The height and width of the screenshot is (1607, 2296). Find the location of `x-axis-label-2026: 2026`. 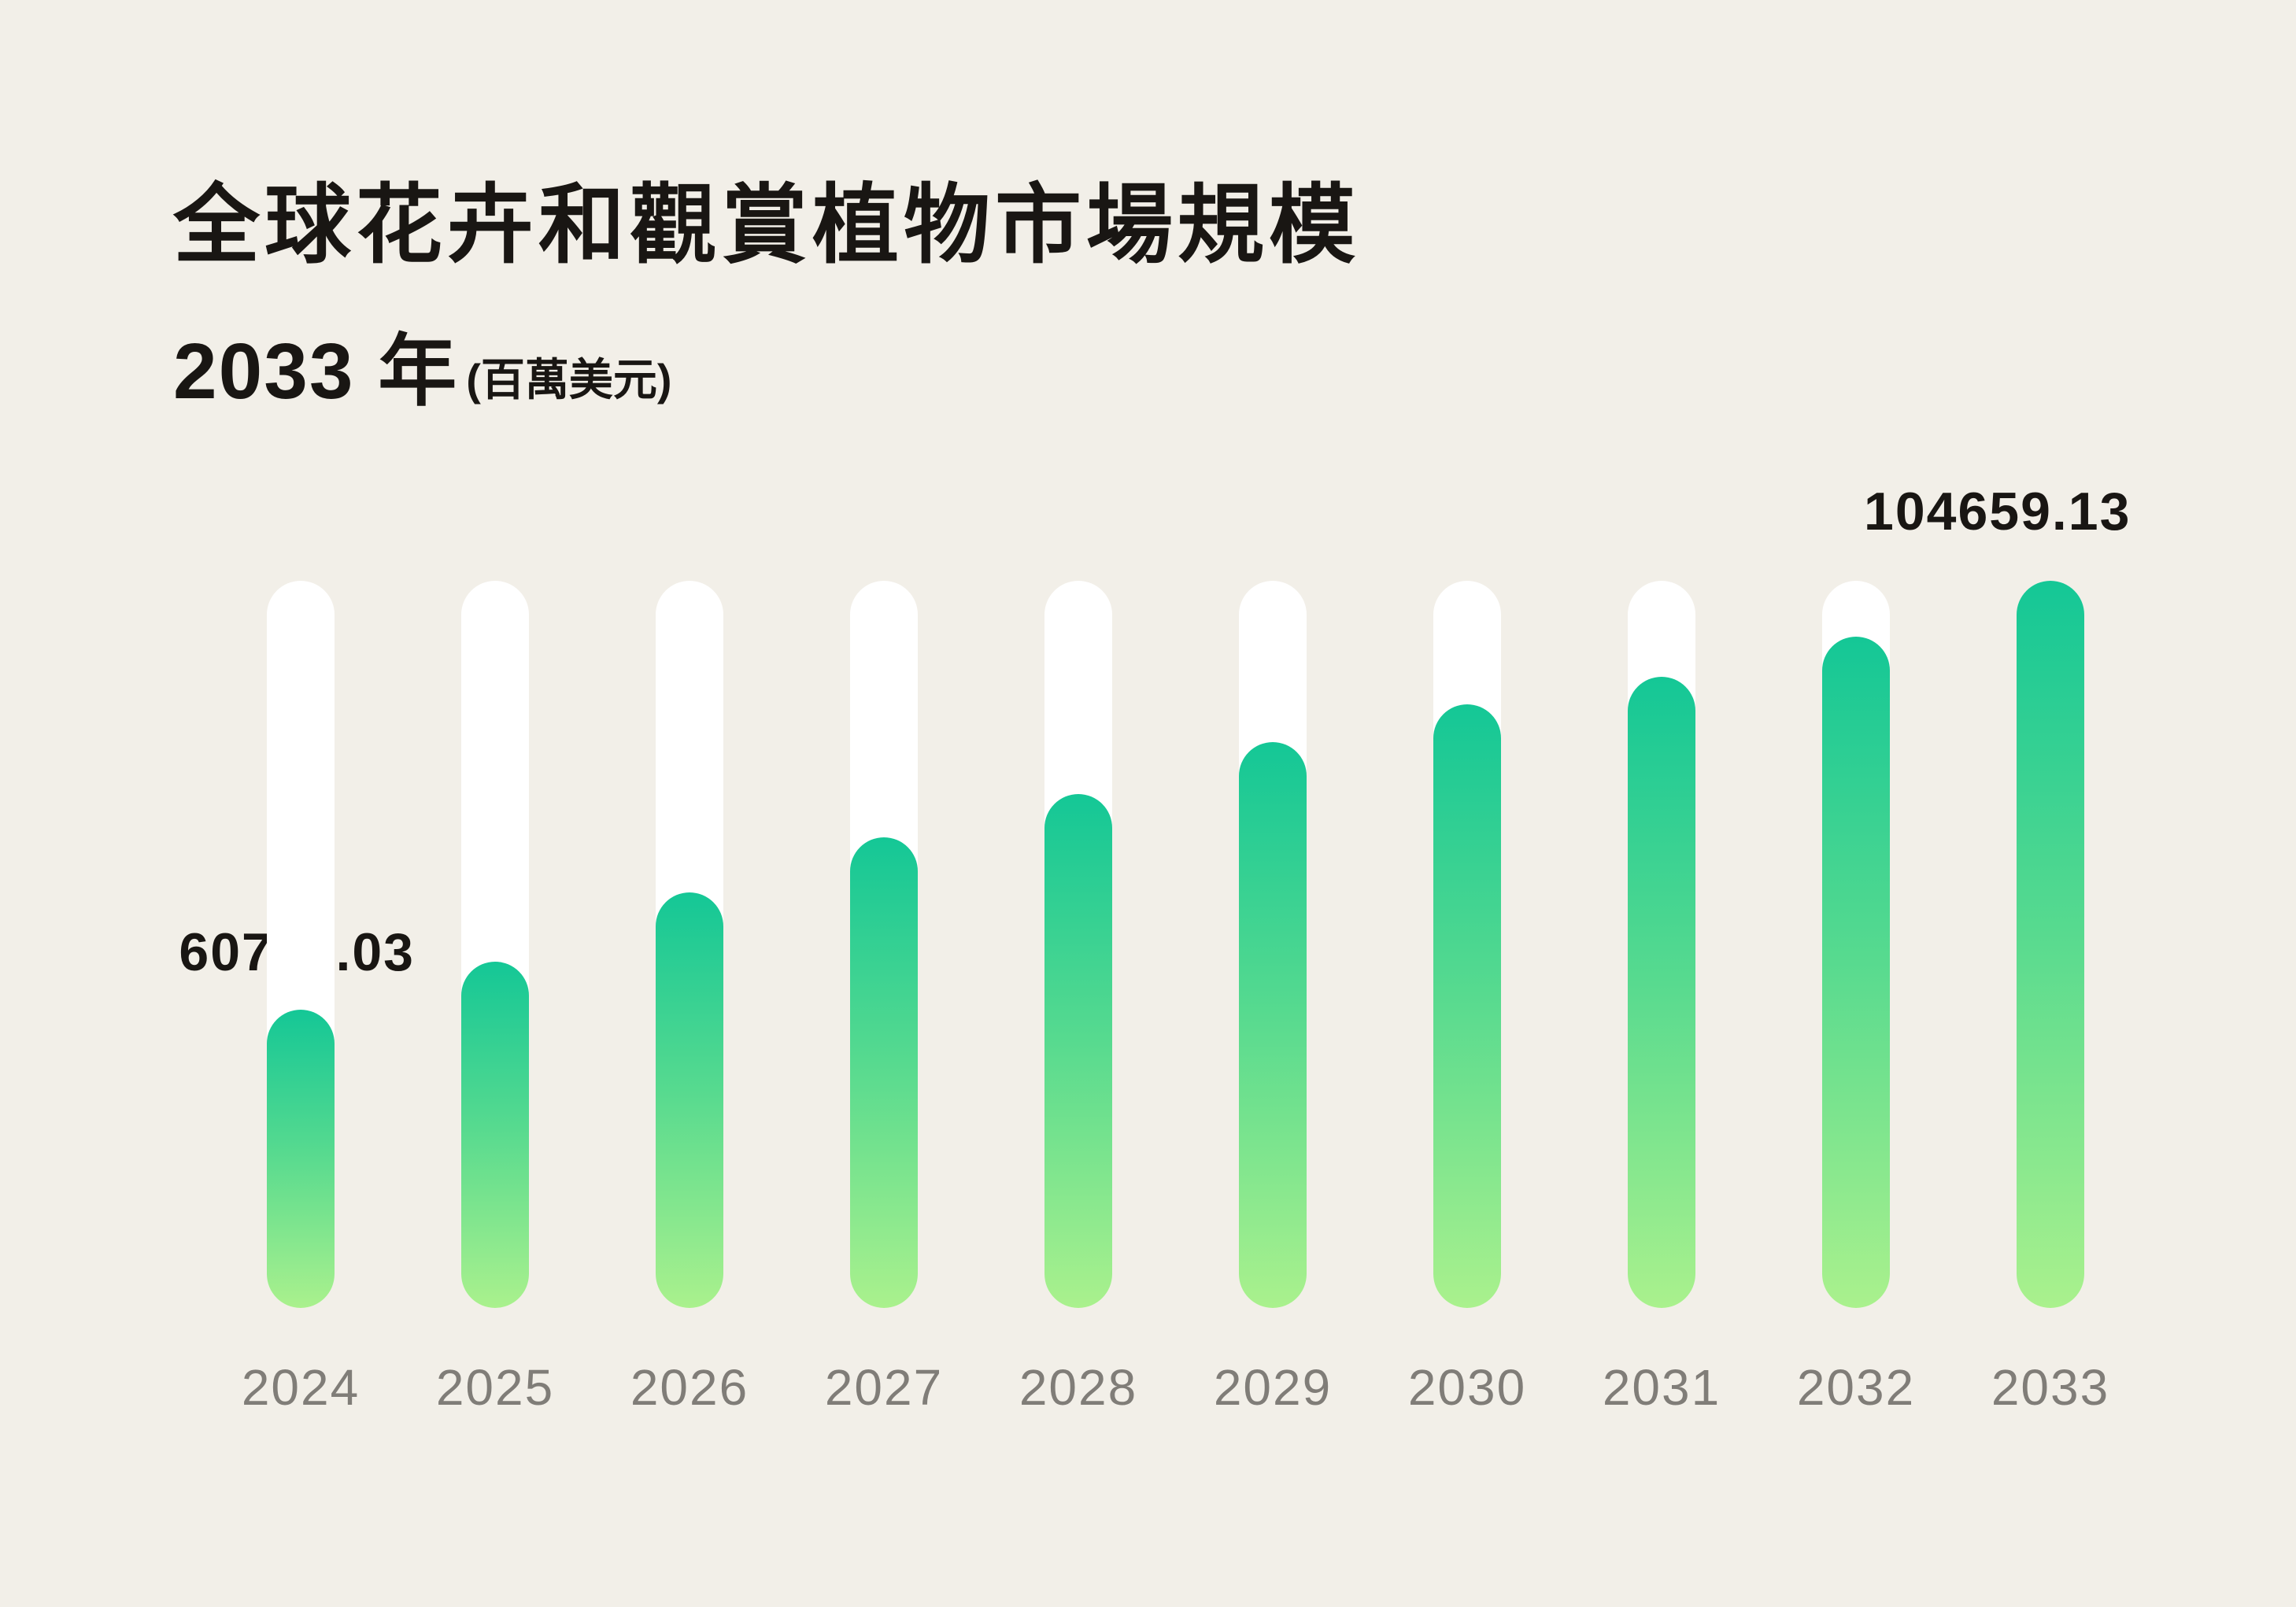

x-axis-label-2026: 2026 is located at coordinates (689, 1387).